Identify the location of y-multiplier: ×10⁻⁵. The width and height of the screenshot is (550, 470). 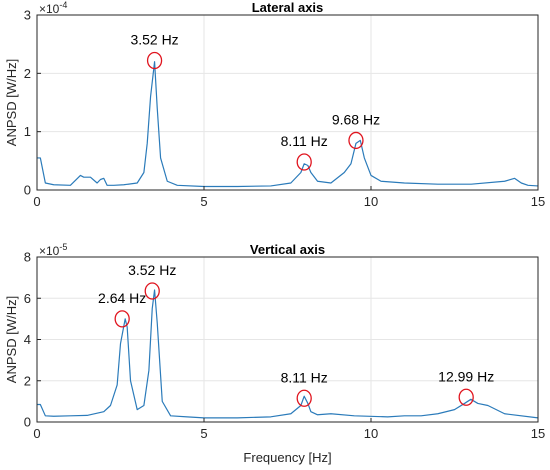
(53, 250).